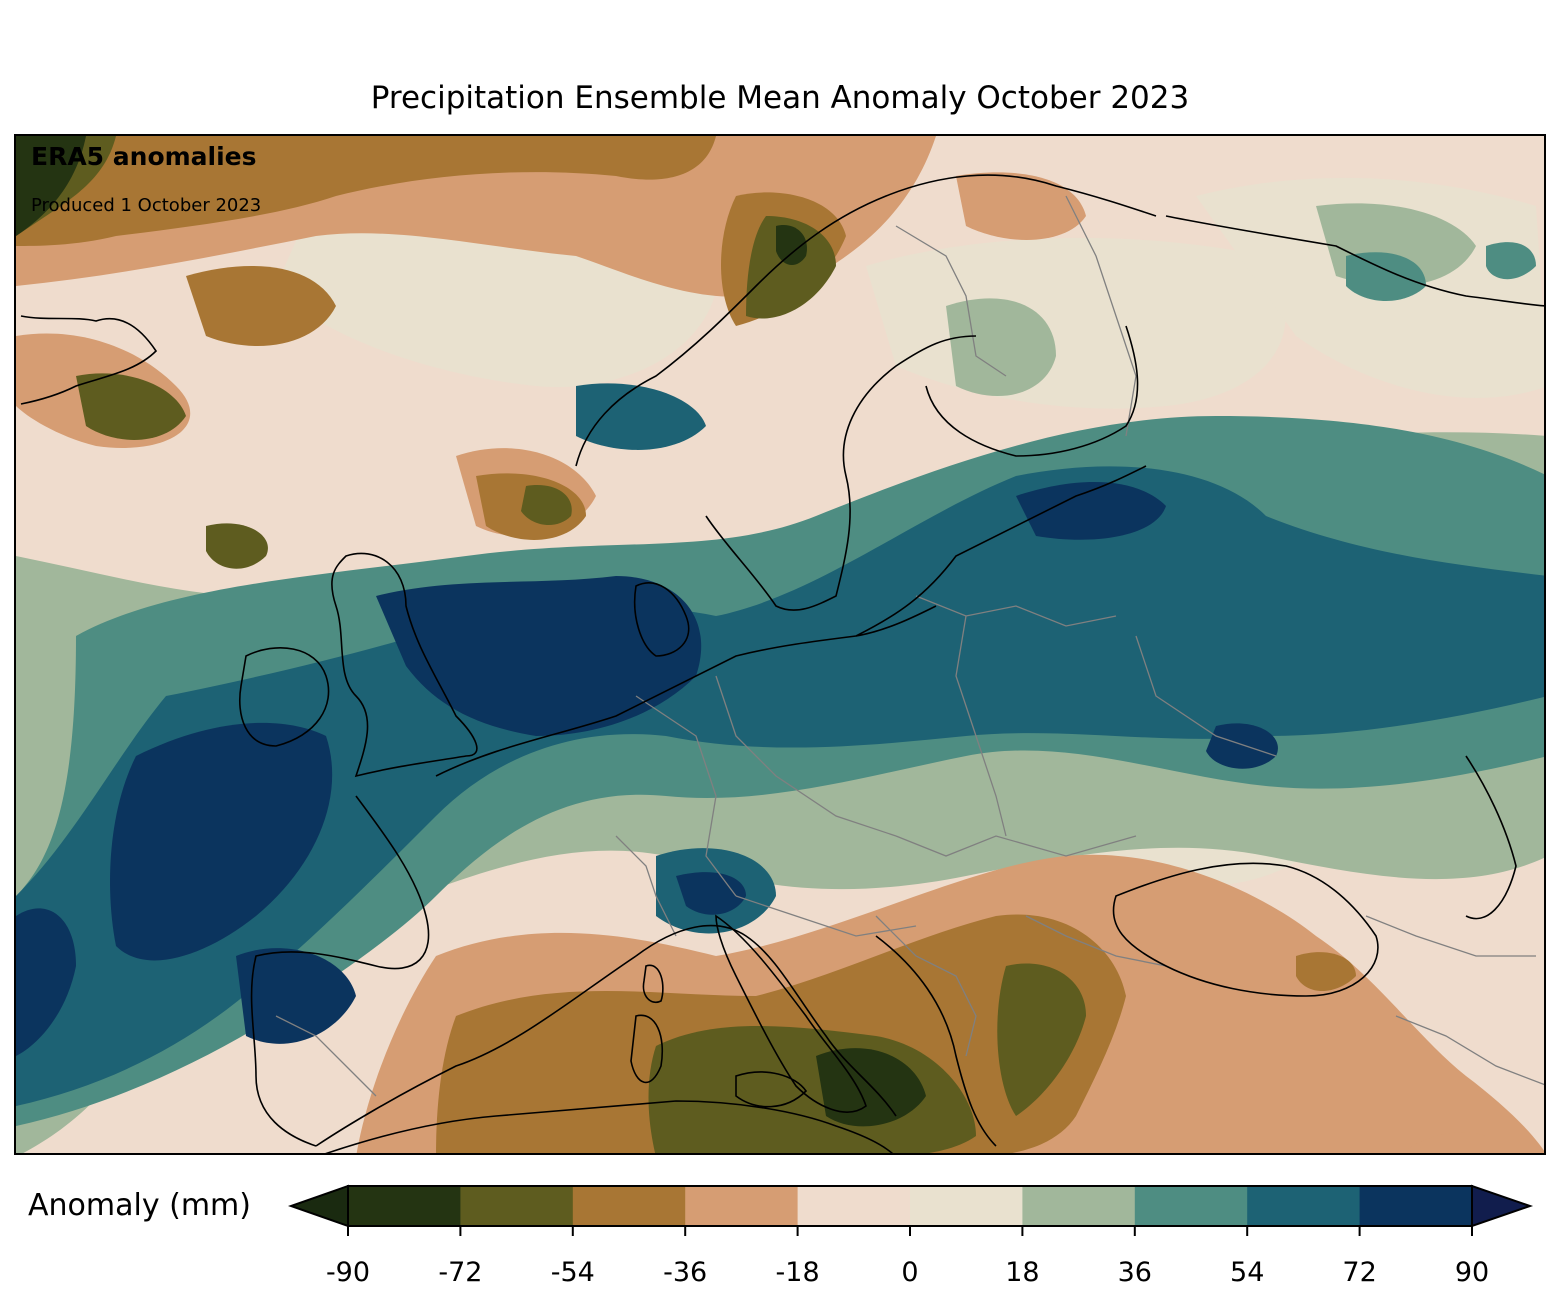 The height and width of the screenshot is (1305, 1560). What do you see at coordinates (404, 665) in the screenshot?
I see `coastline-great-britain` at bounding box center [404, 665].